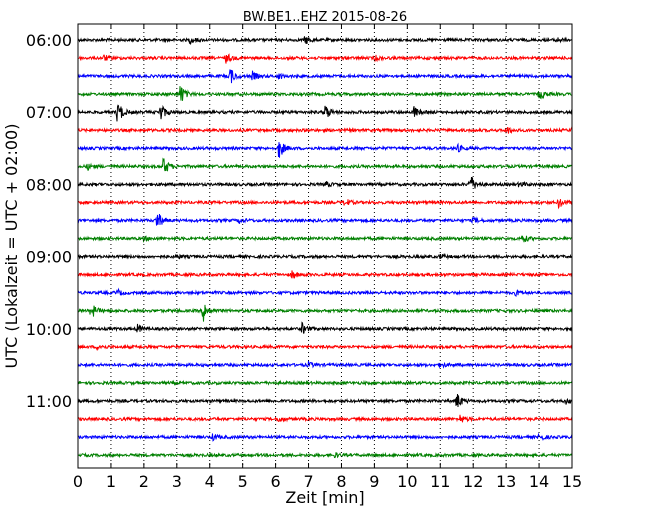  Describe the element at coordinates (325, 17) in the screenshot. I see `chart-title: BW.BE1..EHZ 2015-08-26` at that location.